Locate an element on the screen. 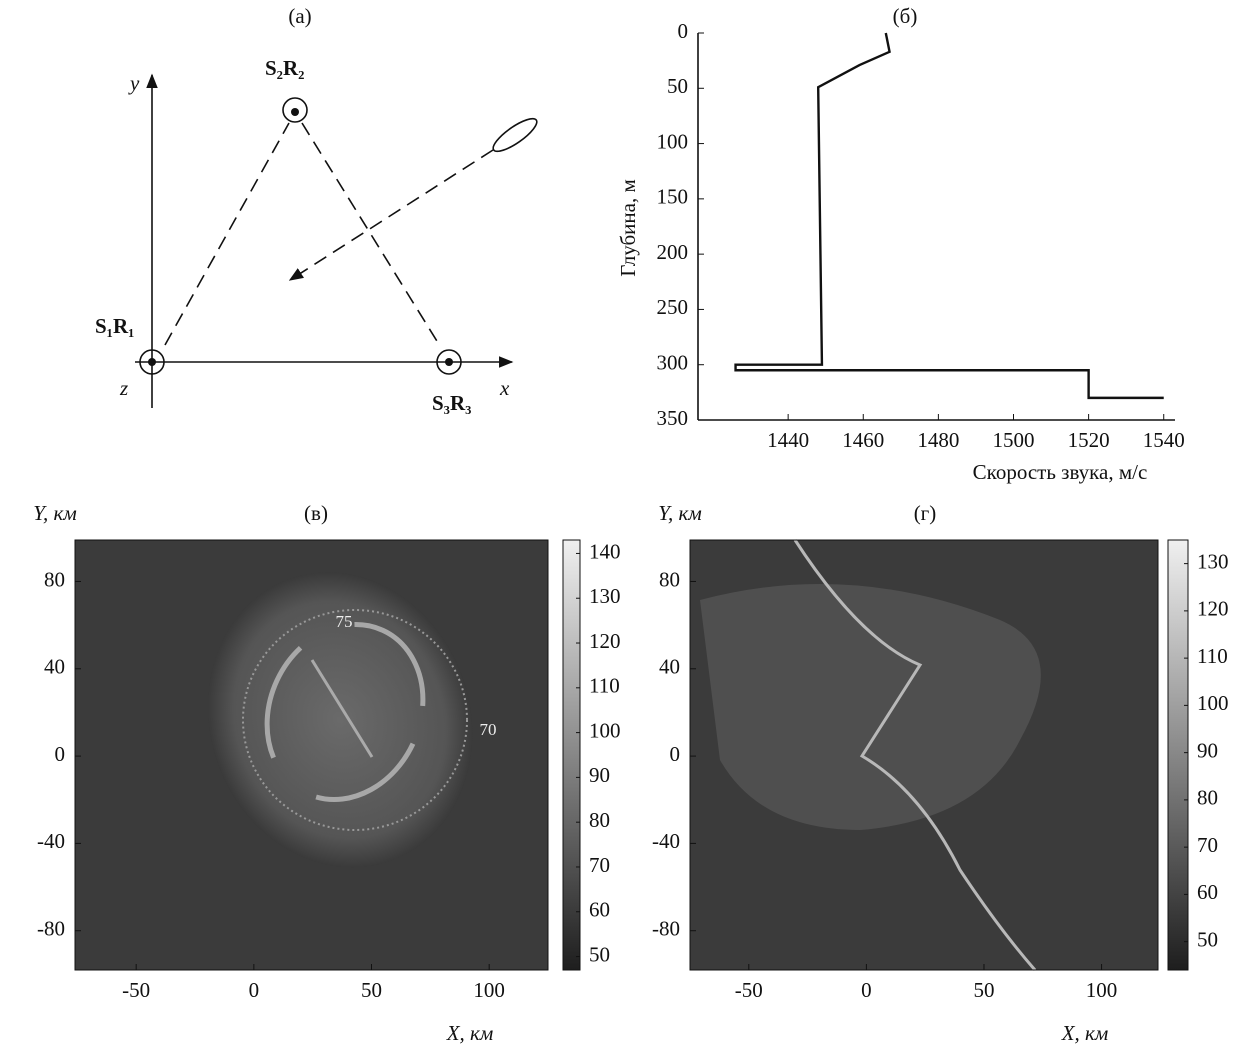  source-ellipse is located at coordinates (515, 135).